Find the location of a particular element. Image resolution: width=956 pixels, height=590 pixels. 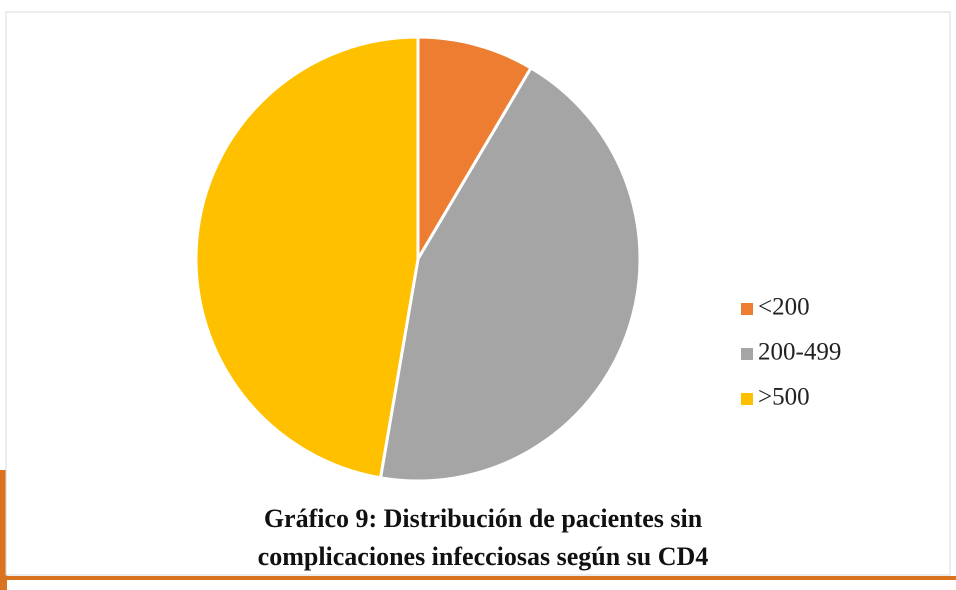

chart-title: Gráfico 9: Distribución de pacientes sin is located at coordinates (483, 518).